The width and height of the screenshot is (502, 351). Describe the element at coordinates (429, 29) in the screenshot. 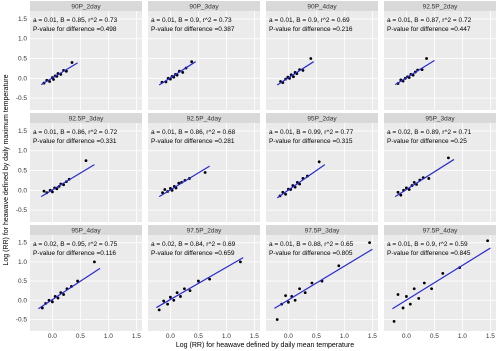

I see `annotation: P-value for difference =0.447` at that location.